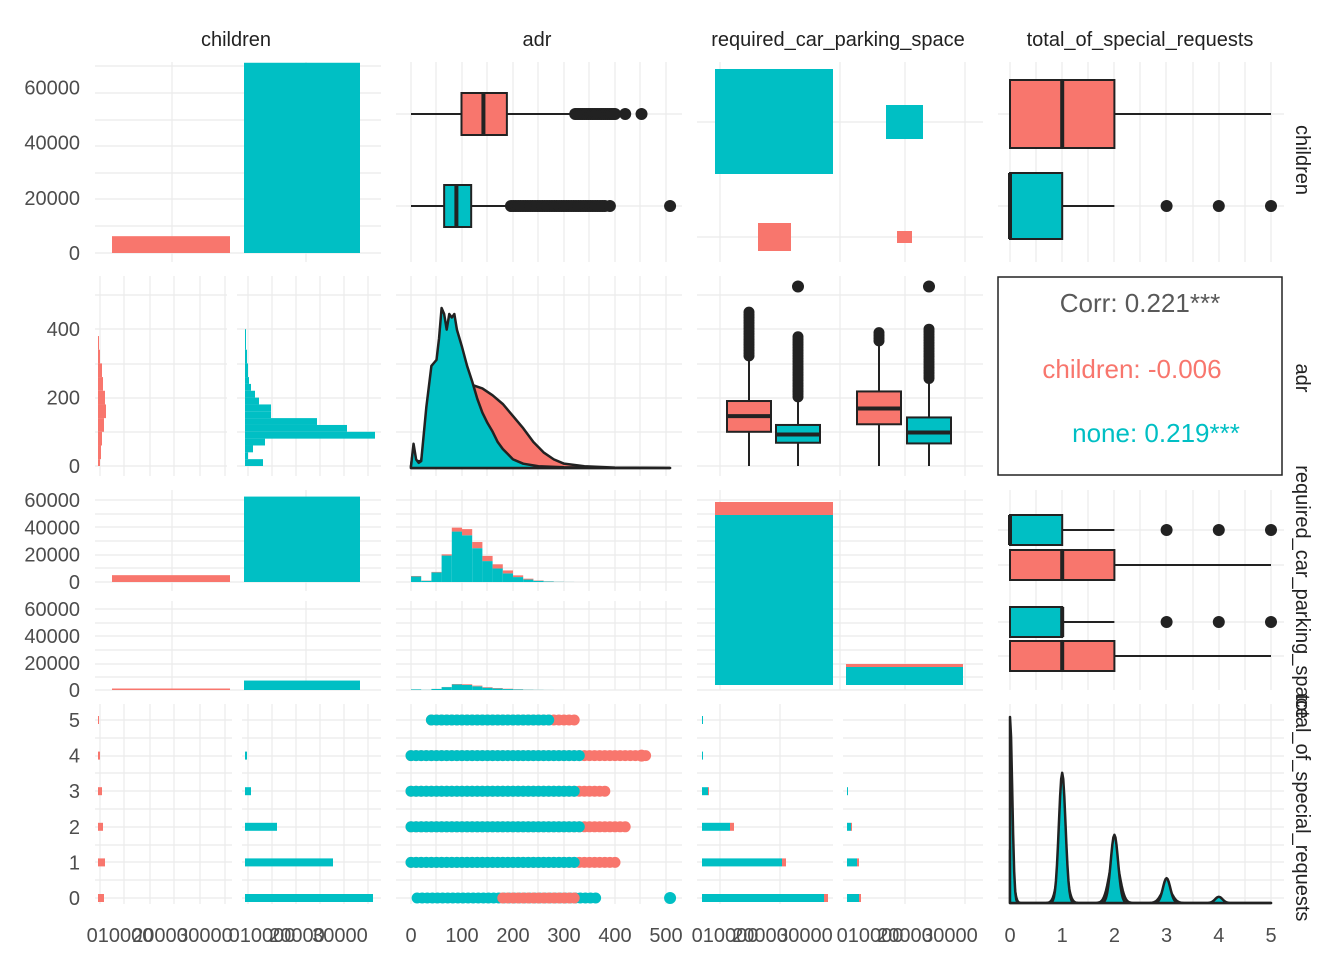  What do you see at coordinates (236, 40) in the screenshot?
I see `strip-top-children: children` at bounding box center [236, 40].